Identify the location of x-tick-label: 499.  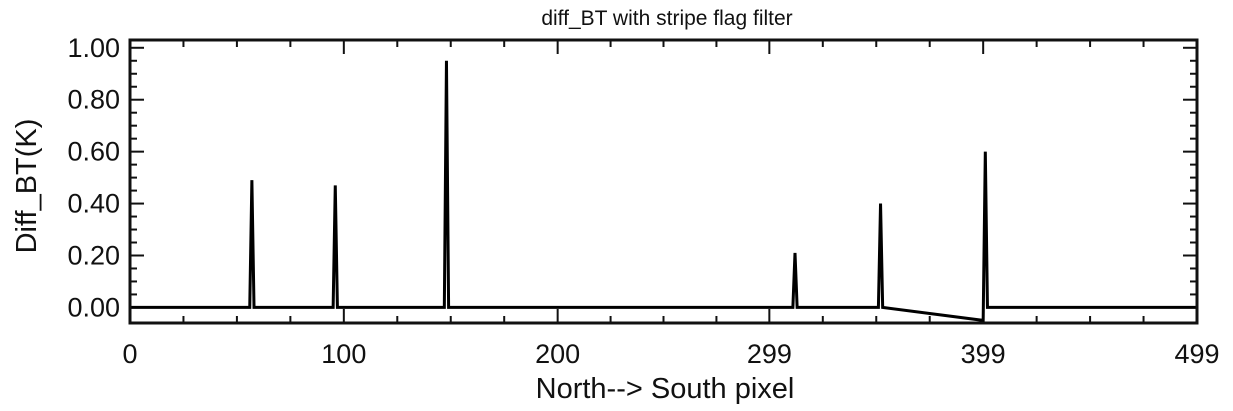
(1196, 354).